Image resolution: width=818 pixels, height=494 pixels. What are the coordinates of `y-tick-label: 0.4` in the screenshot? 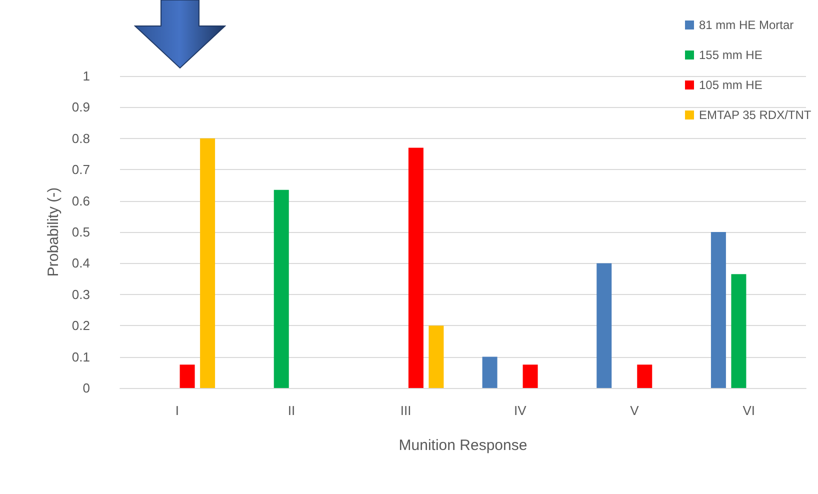 It's located at (81, 263).